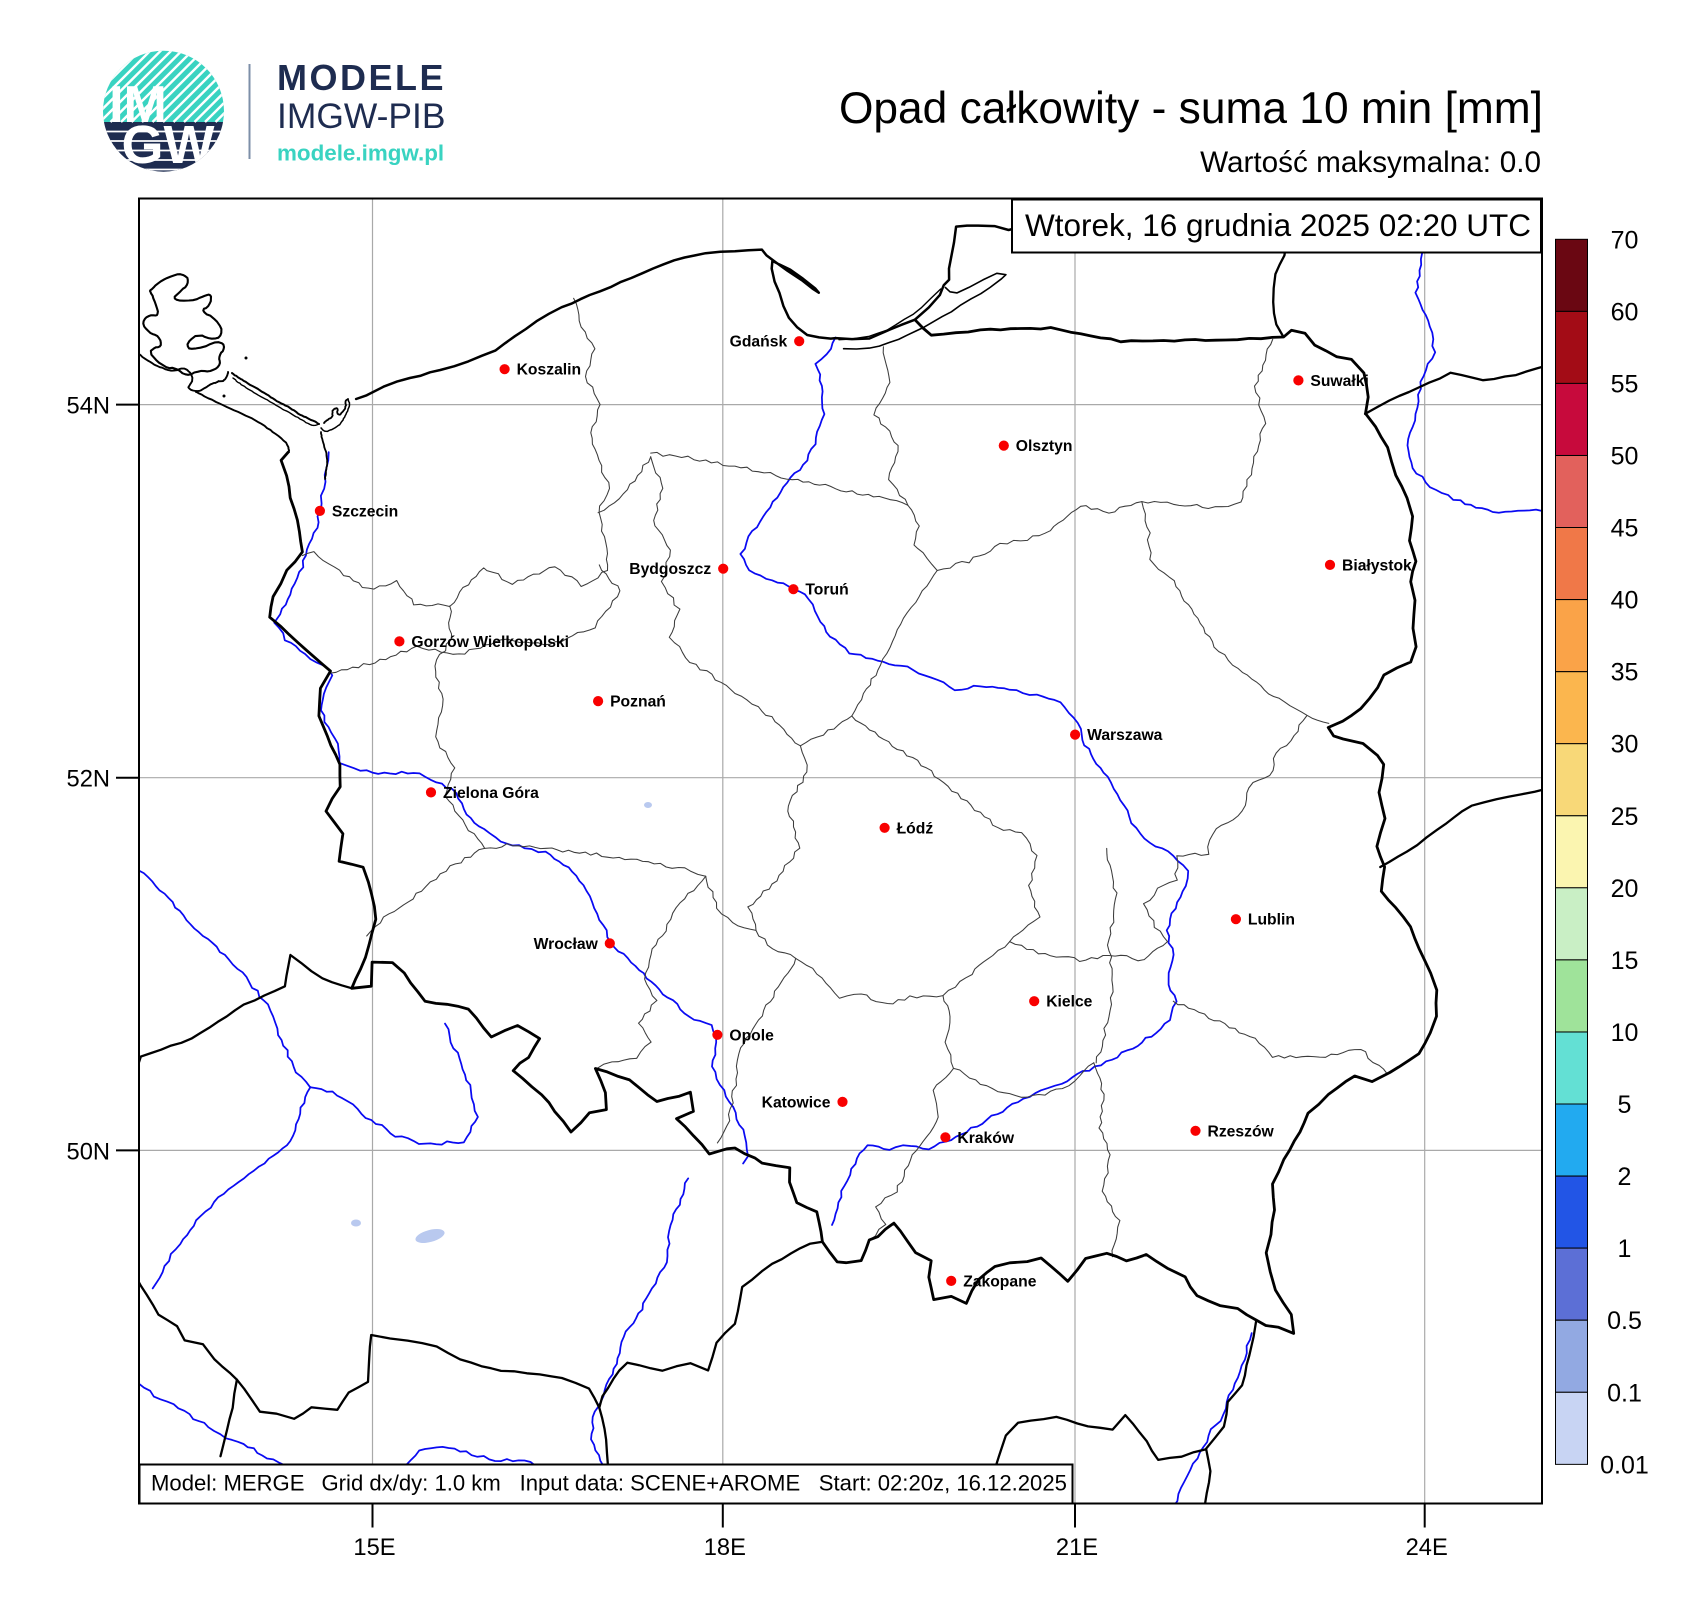 Image resolution: width=1700 pixels, height=1605 pixels. What do you see at coordinates (1339, 381) in the screenshot?
I see `svg-text: Suwałki` at bounding box center [1339, 381].